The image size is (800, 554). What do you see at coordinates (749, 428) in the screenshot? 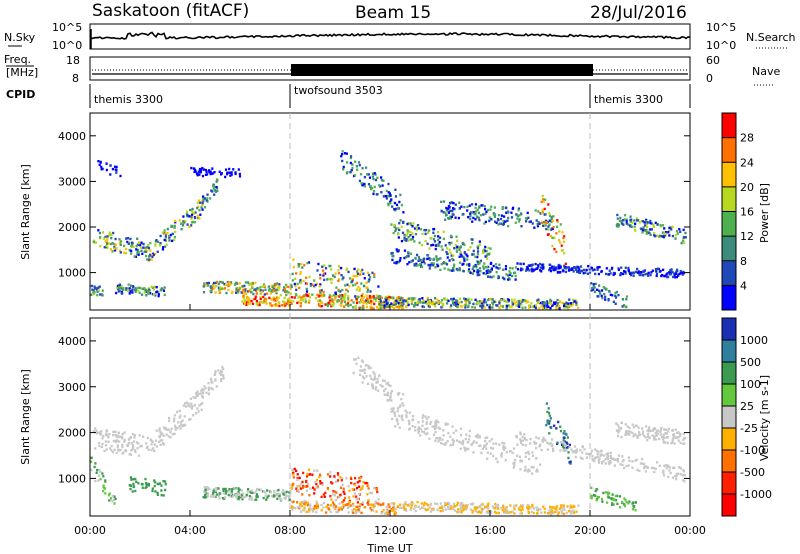
I see `colorbar-tick-label: -25` at bounding box center [749, 428].